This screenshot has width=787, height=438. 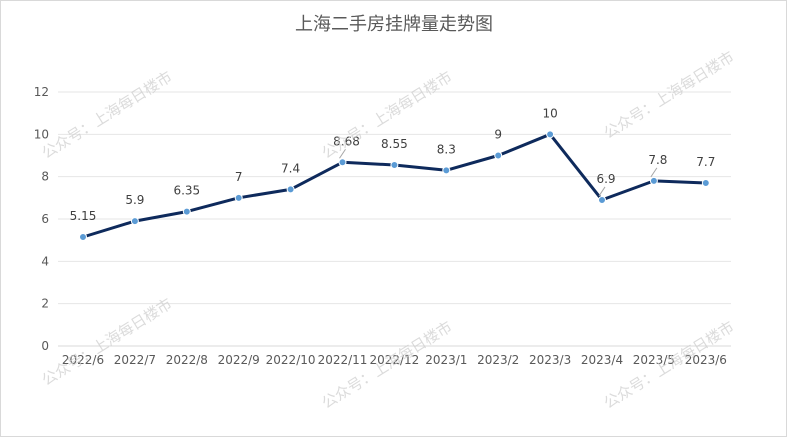 I want to click on data-label: 8.55, so click(x=394, y=144).